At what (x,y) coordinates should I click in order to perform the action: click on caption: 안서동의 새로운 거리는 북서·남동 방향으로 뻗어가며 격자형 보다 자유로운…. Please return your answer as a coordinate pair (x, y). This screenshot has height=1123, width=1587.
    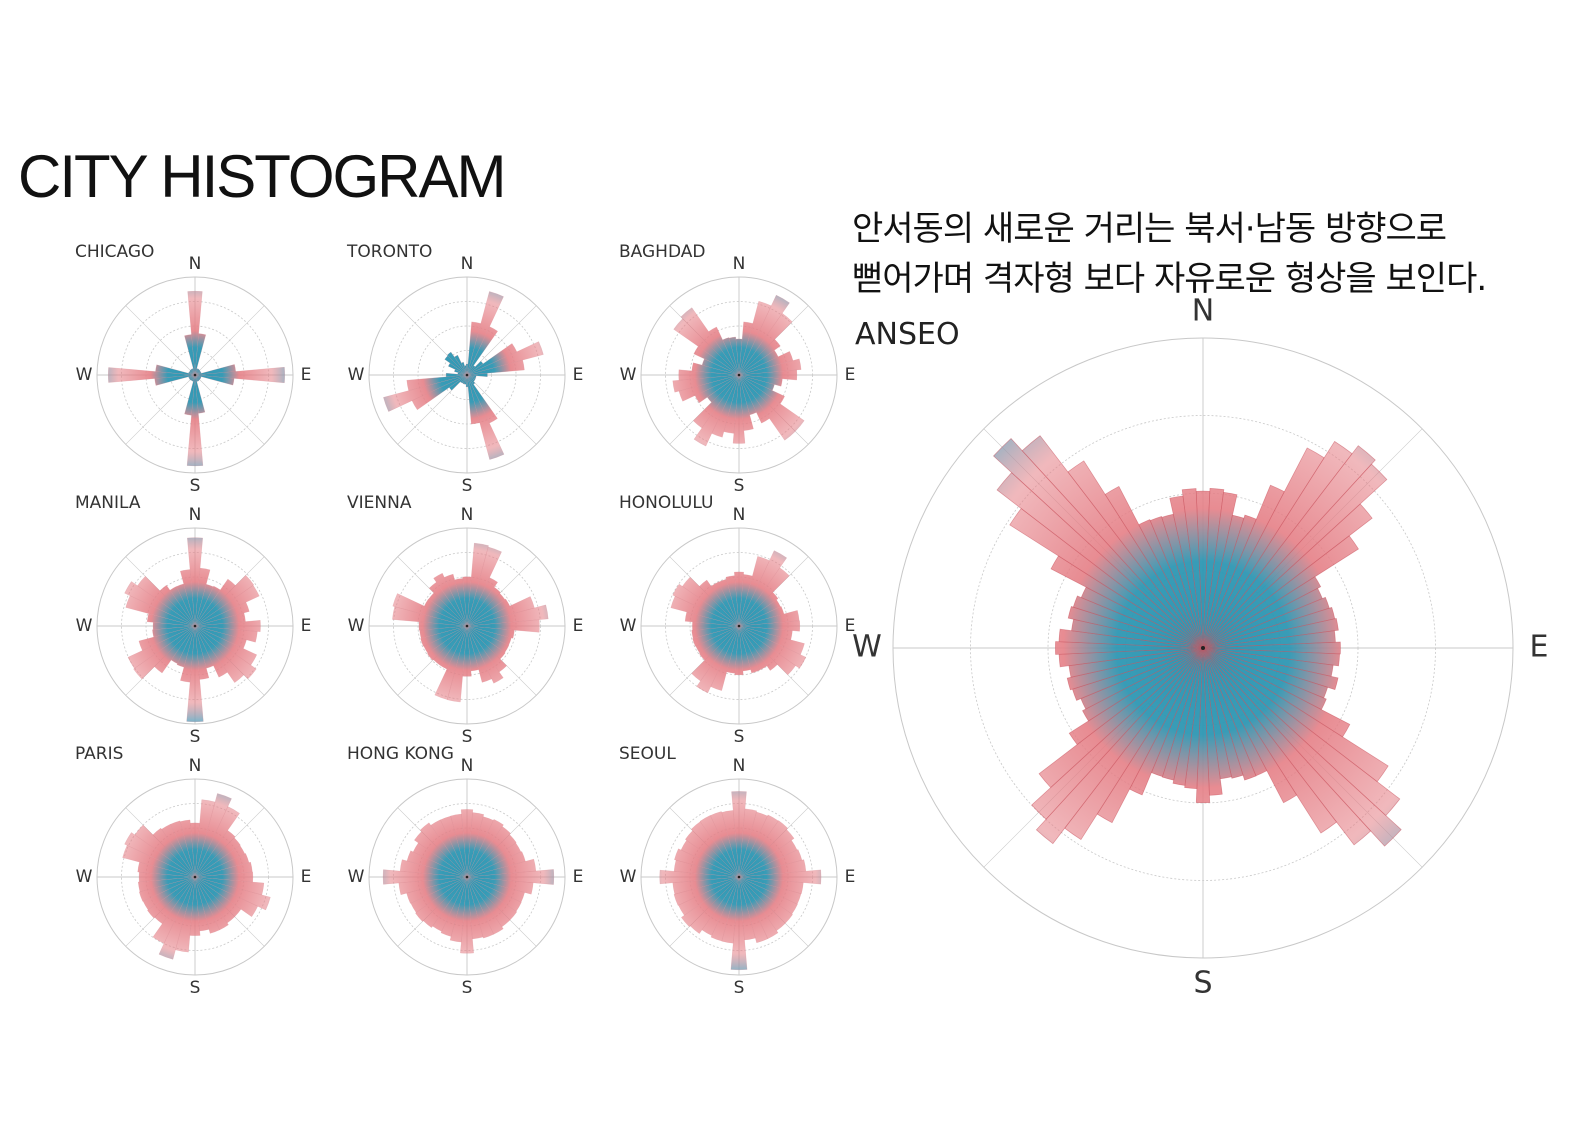
    Looking at the image, I should click on (1212, 254).